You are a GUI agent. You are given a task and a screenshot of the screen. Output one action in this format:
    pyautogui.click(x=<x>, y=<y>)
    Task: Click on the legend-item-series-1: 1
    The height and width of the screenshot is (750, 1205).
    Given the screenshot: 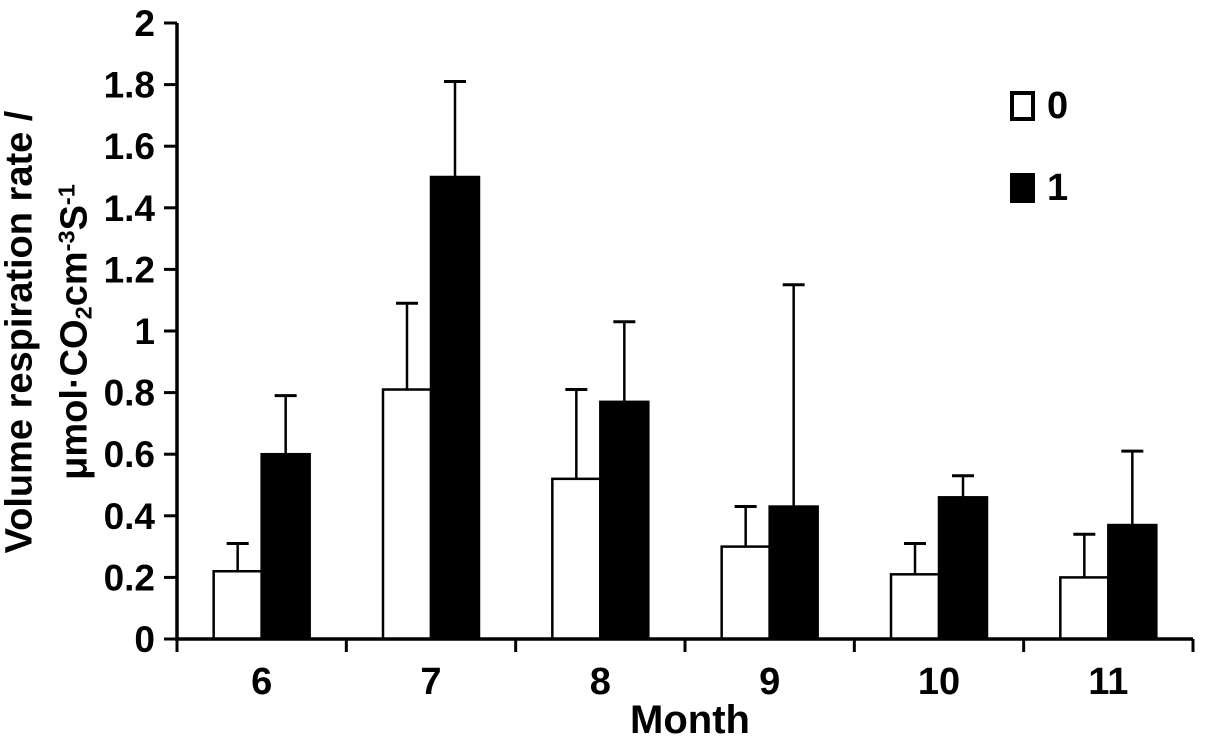 What is the action you would take?
    pyautogui.click(x=1039, y=188)
    